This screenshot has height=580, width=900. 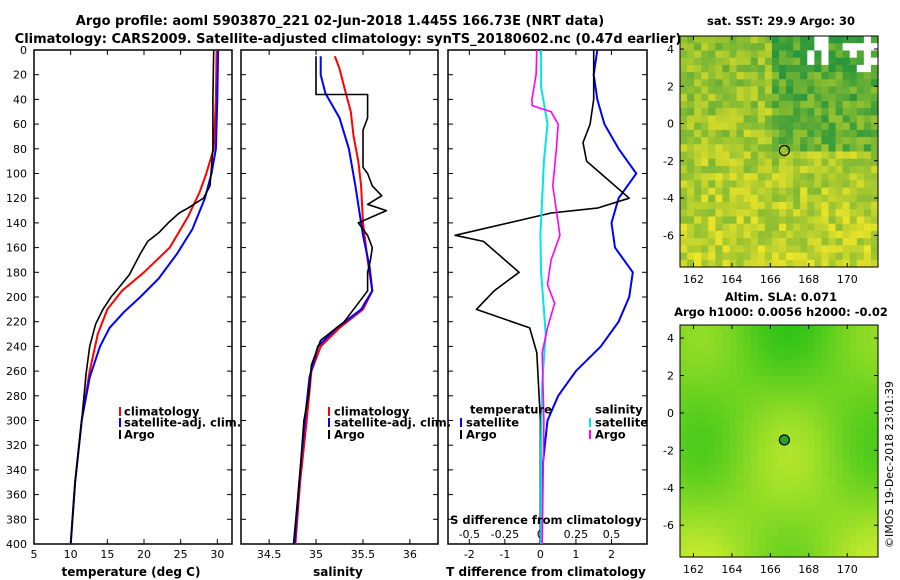 What do you see at coordinates (269, 554) in the screenshot?
I see `x-tick-label: 34.5` at bounding box center [269, 554].